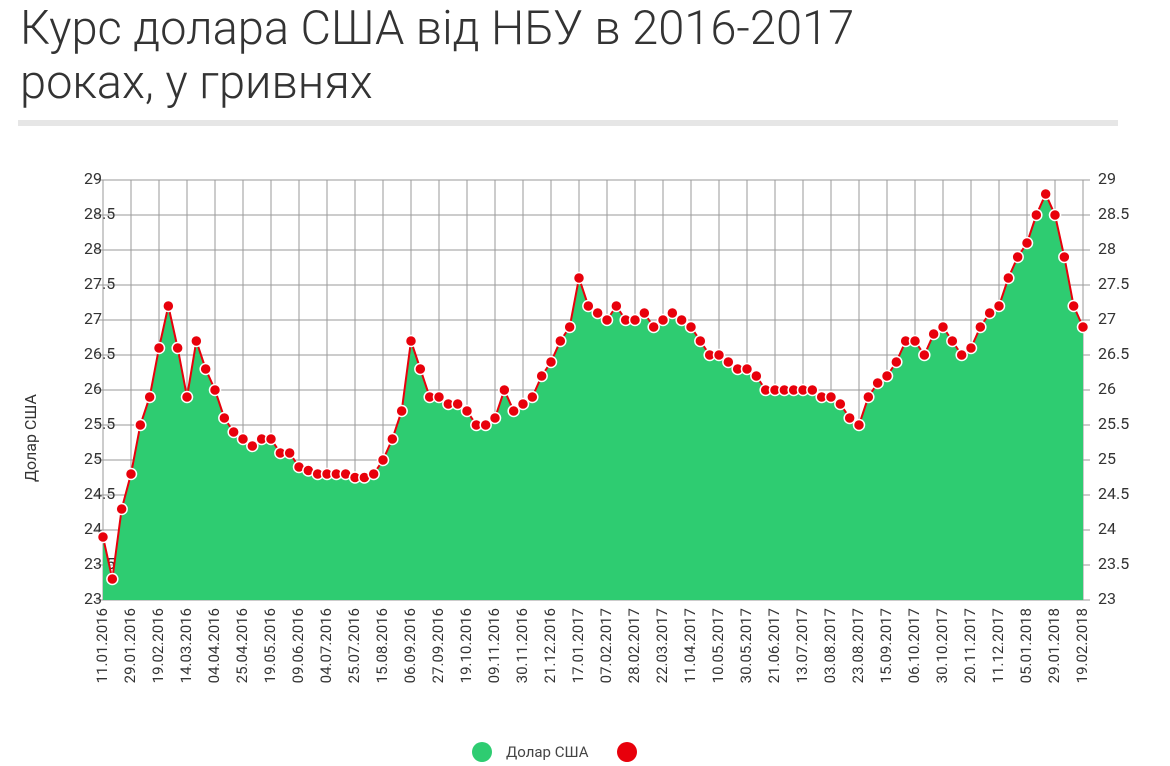  What do you see at coordinates (1107, 248) in the screenshot?
I see `y2-tick-label: 28` at bounding box center [1107, 248].